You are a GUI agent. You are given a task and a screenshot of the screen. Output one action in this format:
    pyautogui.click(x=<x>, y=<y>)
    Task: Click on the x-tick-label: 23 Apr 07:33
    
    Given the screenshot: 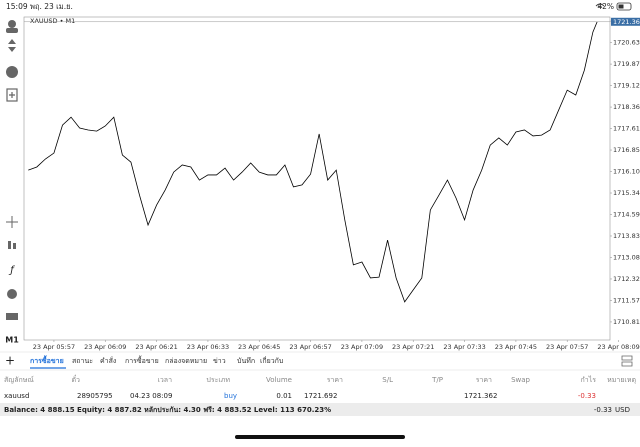 What is the action you would take?
    pyautogui.click(x=464, y=347)
    